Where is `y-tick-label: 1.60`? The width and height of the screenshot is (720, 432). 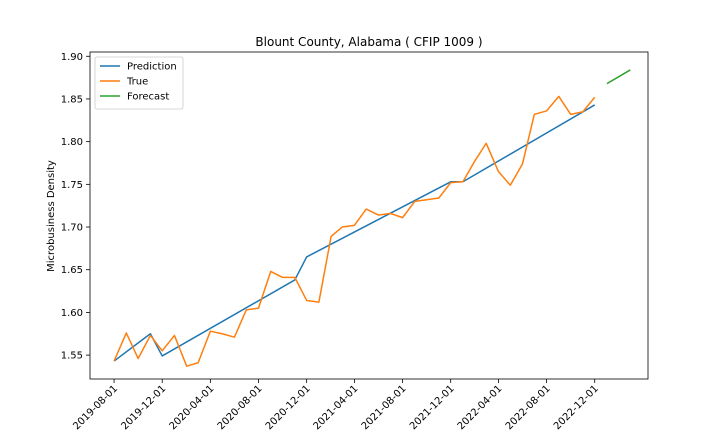 y-tick-label: 1.60 is located at coordinates (72, 313).